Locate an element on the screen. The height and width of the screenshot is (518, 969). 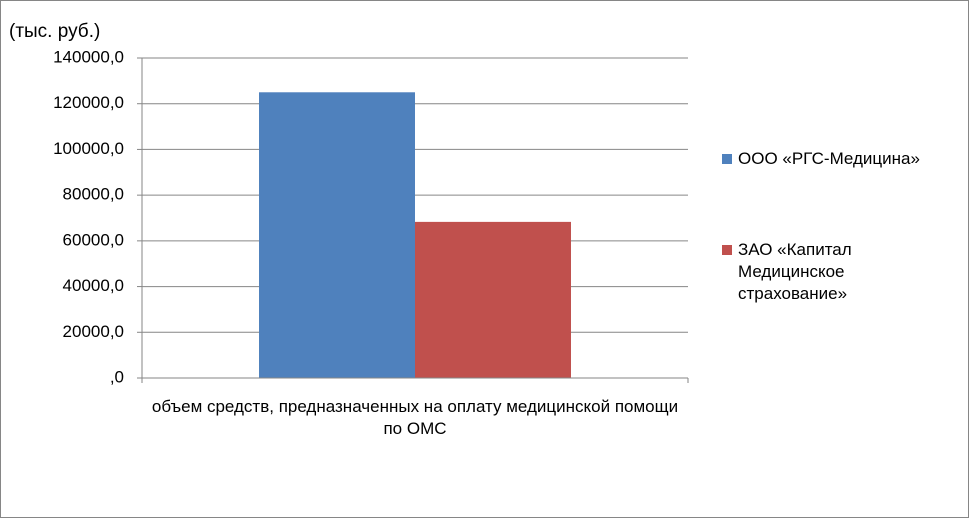
y-tick-label: 140000,0 is located at coordinates (88, 56).